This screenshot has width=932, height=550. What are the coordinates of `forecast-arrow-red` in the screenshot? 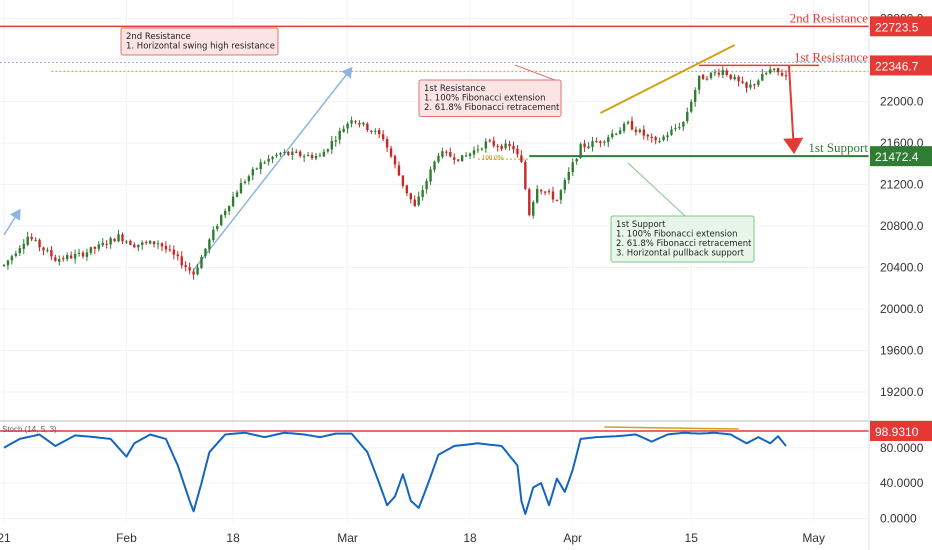 It's located at (793, 110).